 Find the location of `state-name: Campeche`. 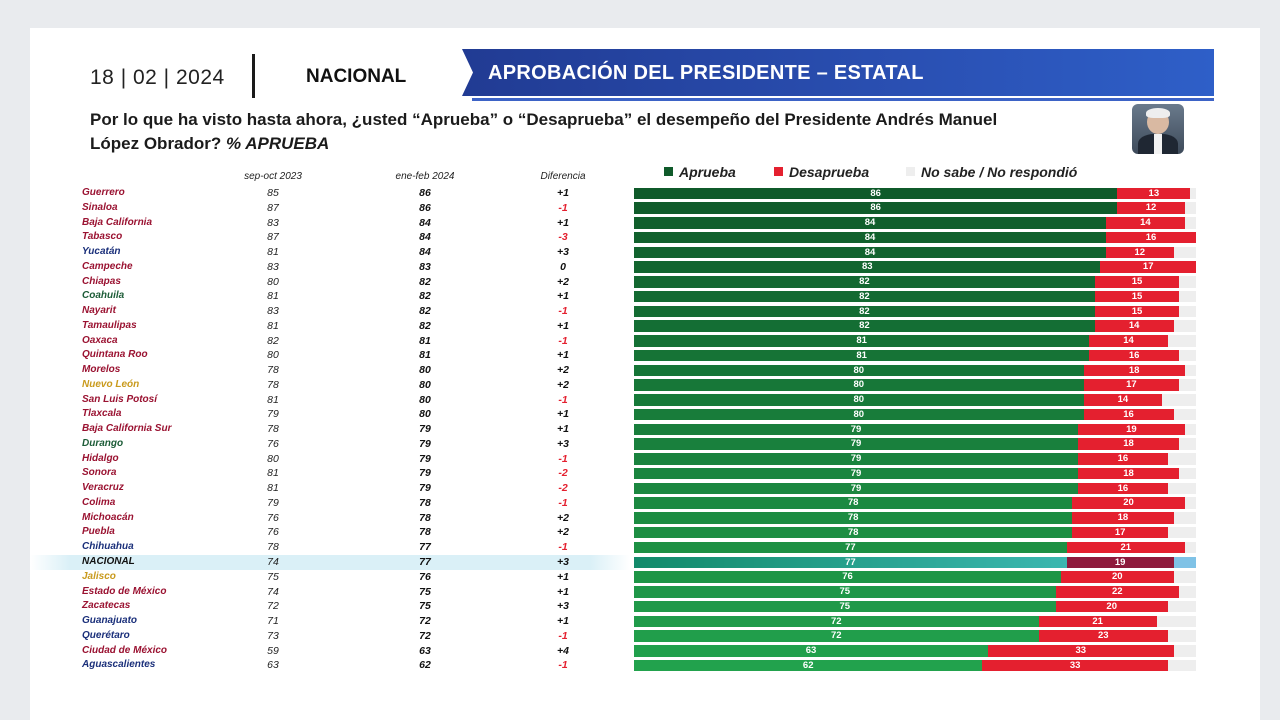

state-name: Campeche is located at coordinates (107, 266).